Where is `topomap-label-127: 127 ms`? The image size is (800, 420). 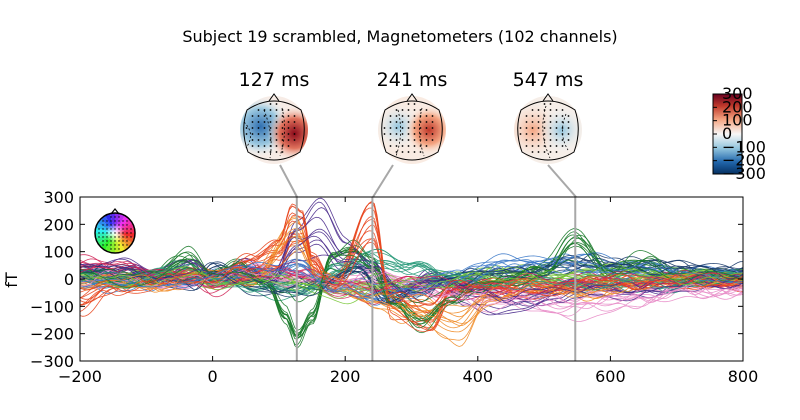
topomap-label-127: 127 ms is located at coordinates (274, 80).